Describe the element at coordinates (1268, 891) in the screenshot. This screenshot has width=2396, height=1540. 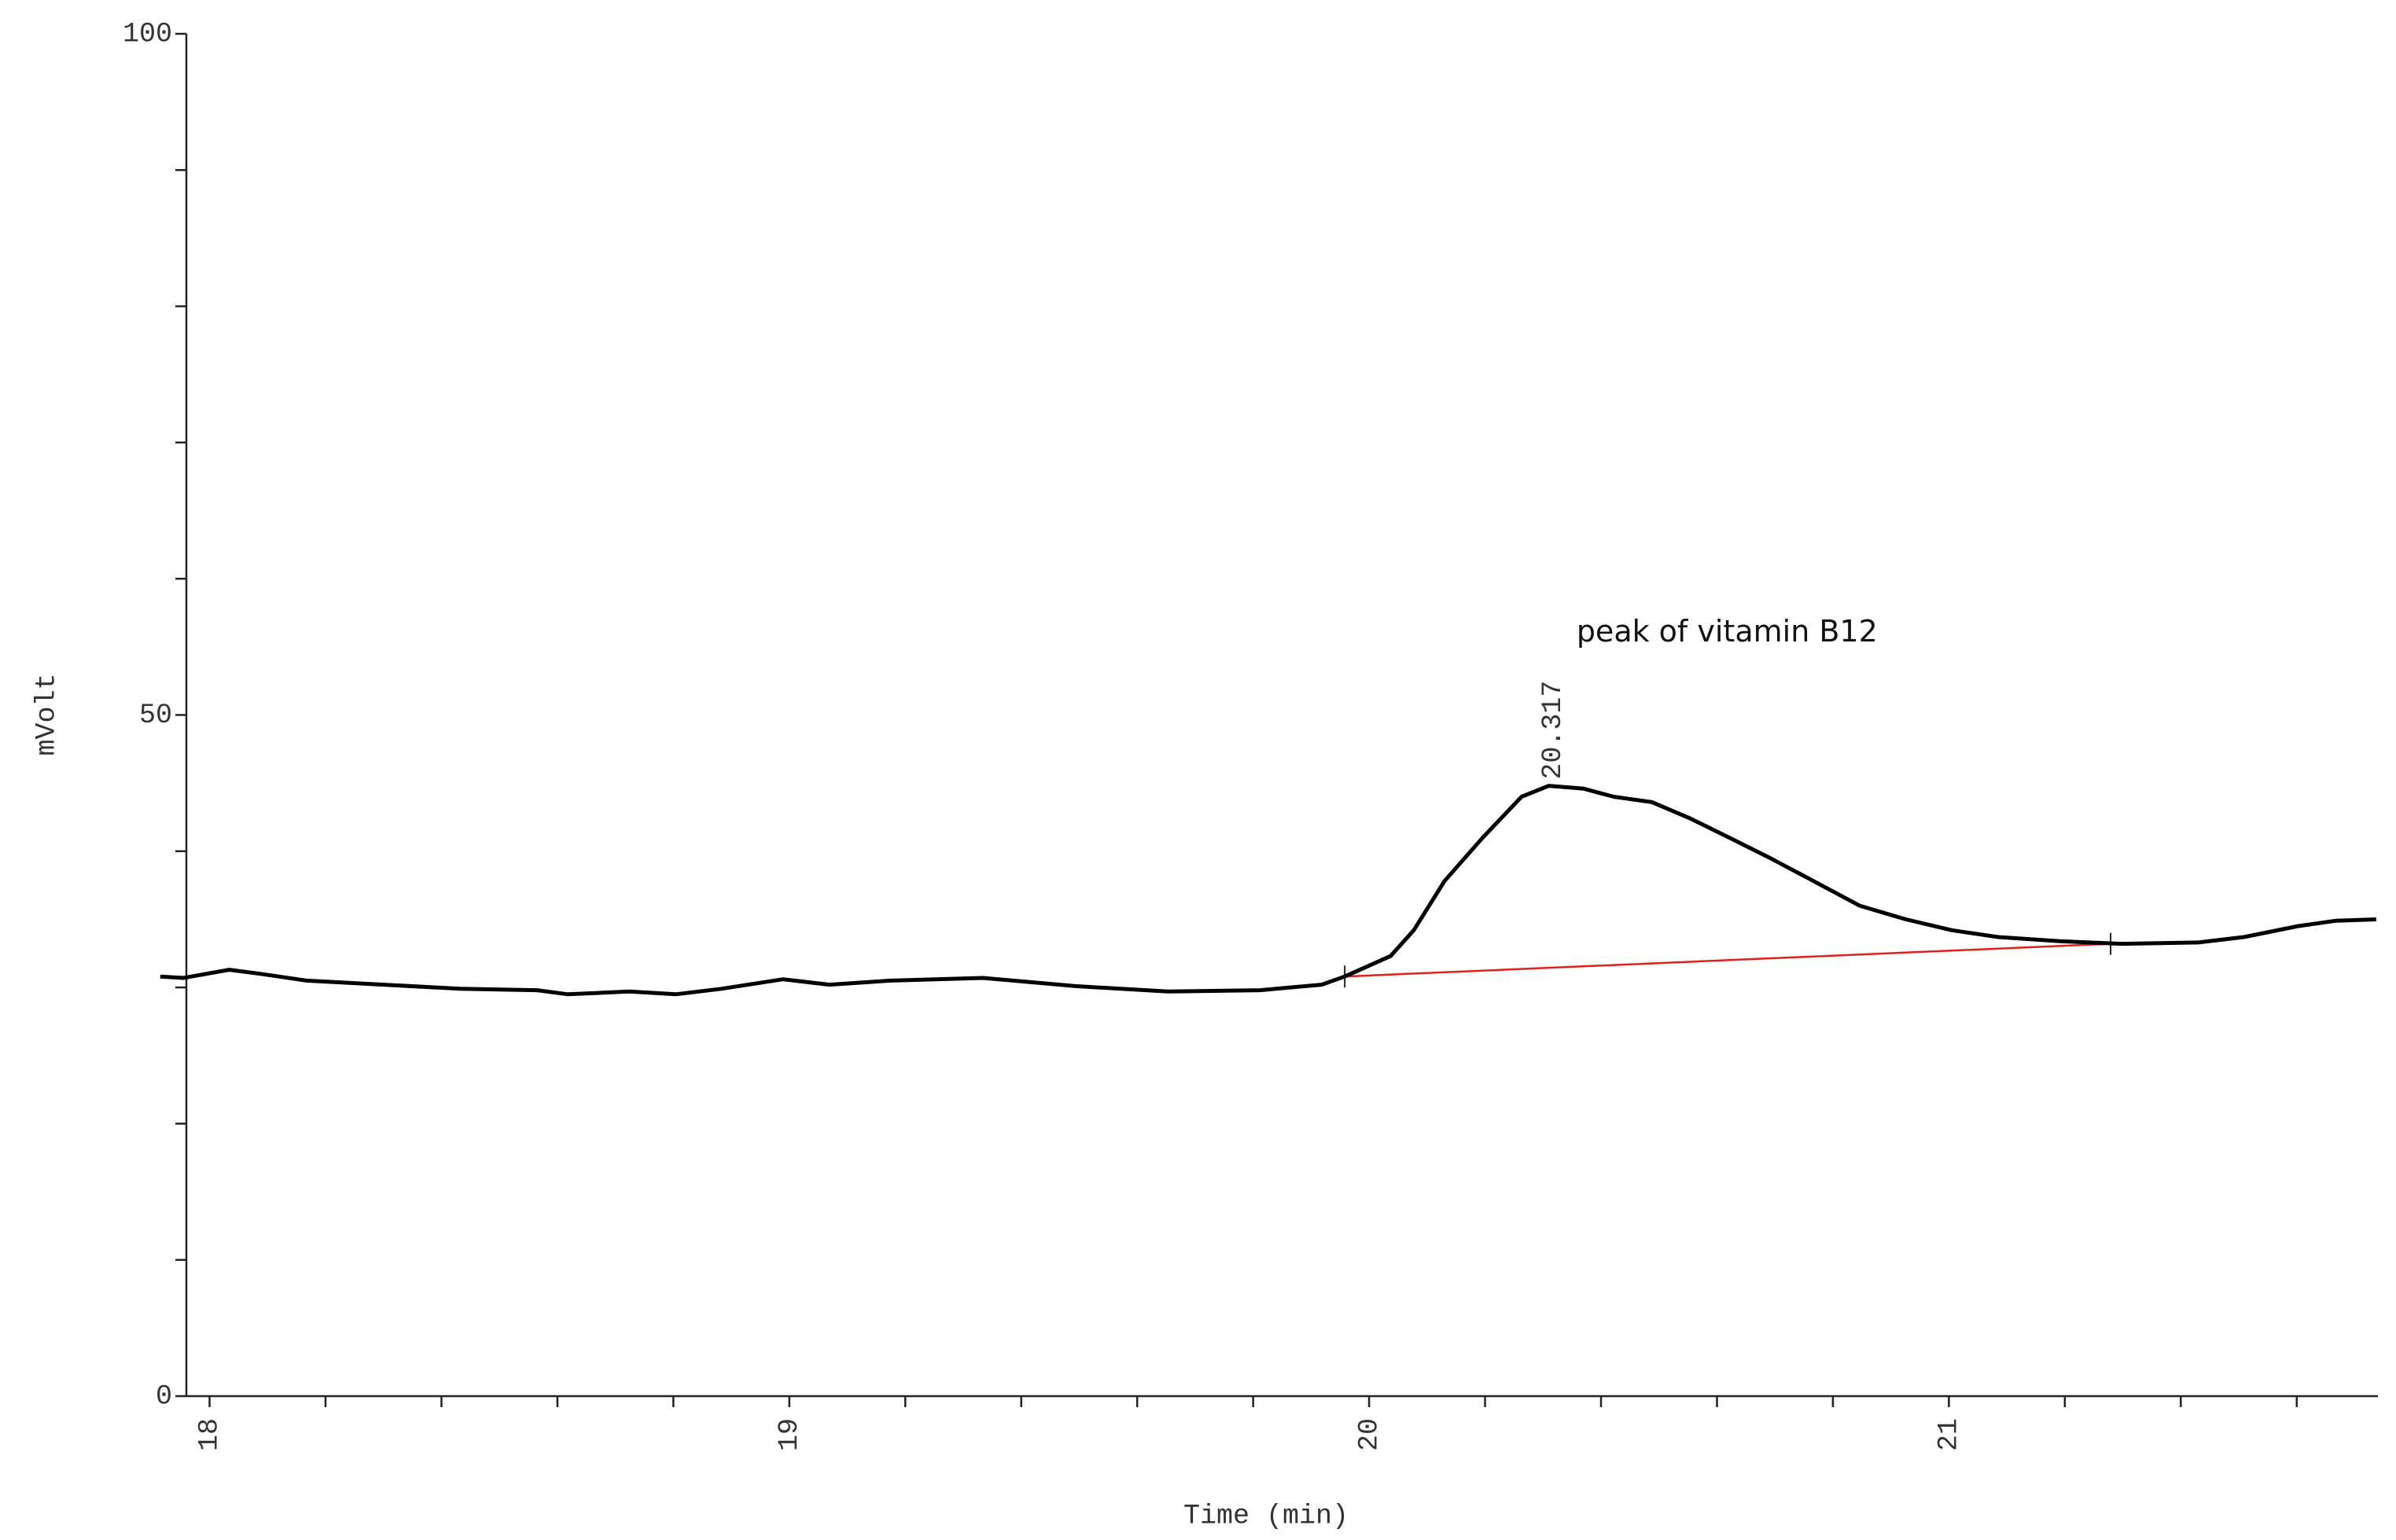
I see `signal-line` at that location.